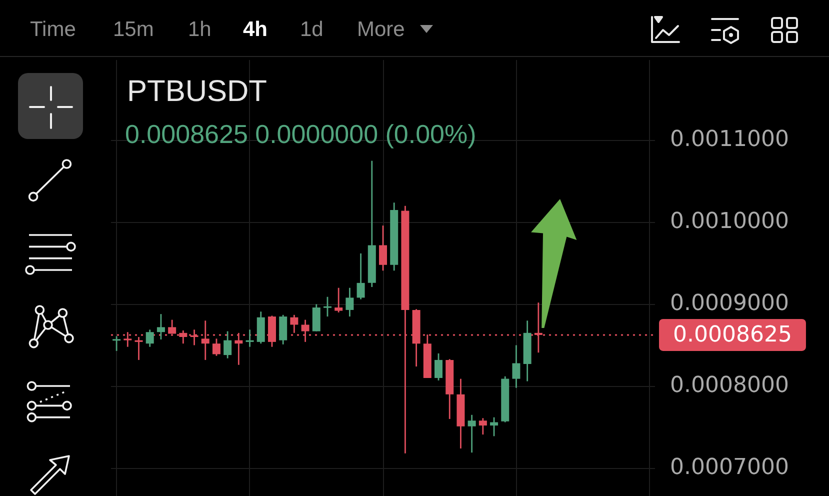  I want to click on text: 1d, so click(312, 30).